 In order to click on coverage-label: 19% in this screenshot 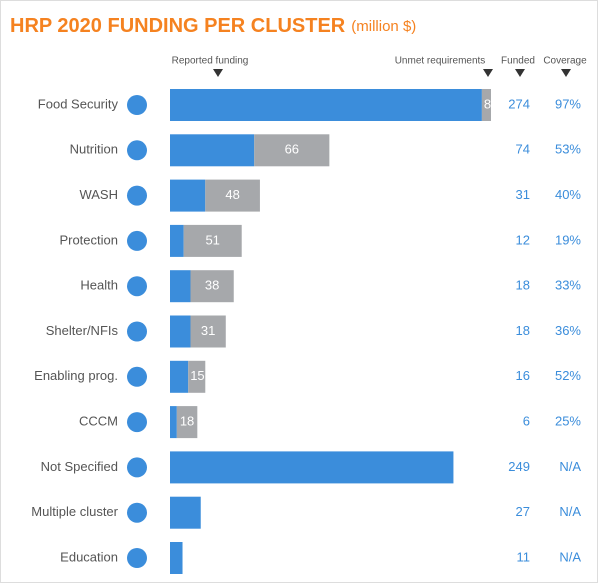, I will do `click(568, 239)`.